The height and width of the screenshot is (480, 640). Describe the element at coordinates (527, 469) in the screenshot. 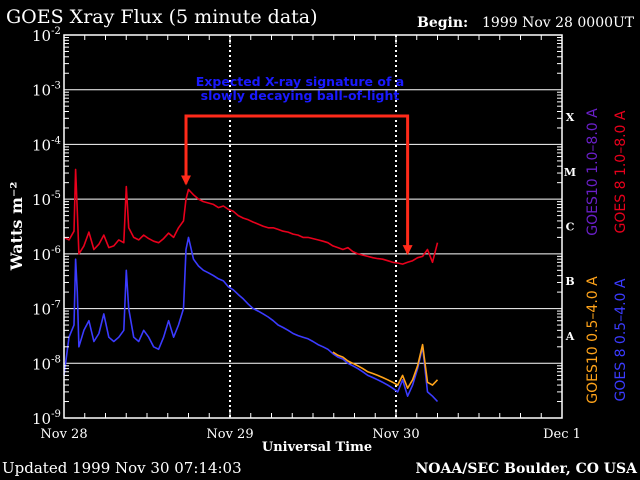

I see `credit-text: NOAA/SEC Boulder, CO USA` at that location.